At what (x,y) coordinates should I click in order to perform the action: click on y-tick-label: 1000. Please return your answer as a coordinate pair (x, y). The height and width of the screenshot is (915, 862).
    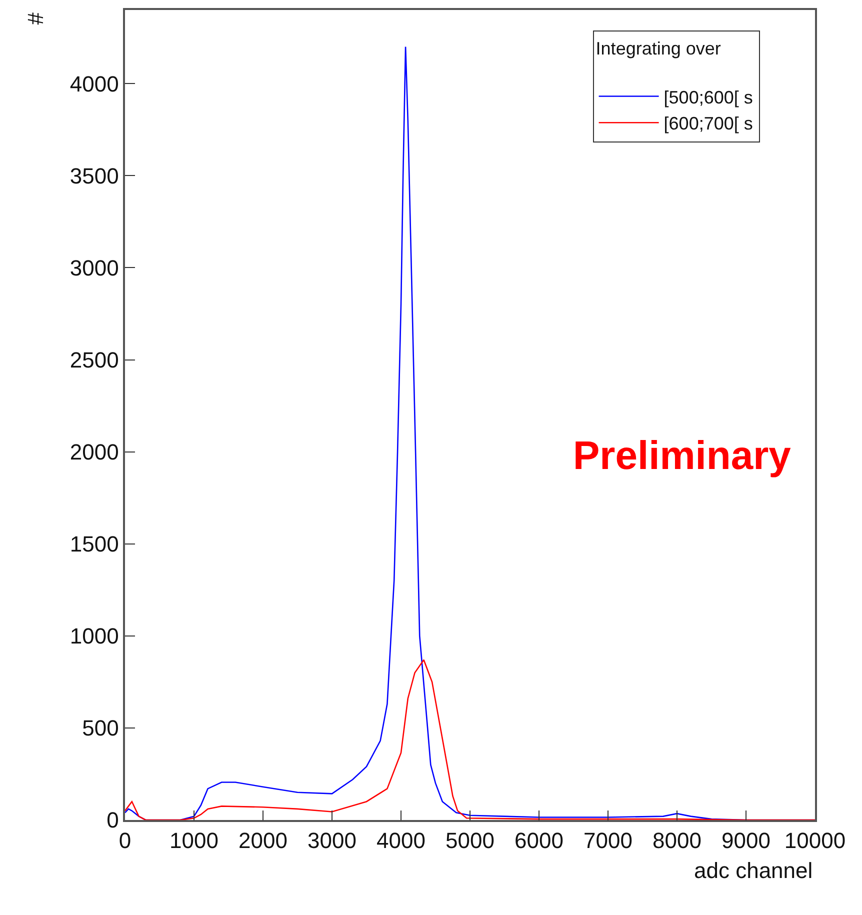
    Looking at the image, I should click on (94, 636).